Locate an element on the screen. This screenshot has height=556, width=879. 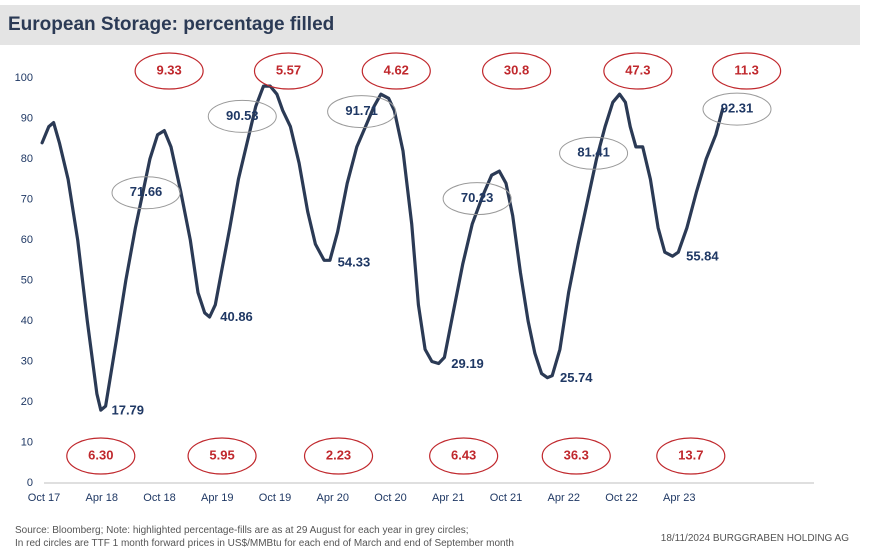
y-tick-label: 20 is located at coordinates (27, 402).